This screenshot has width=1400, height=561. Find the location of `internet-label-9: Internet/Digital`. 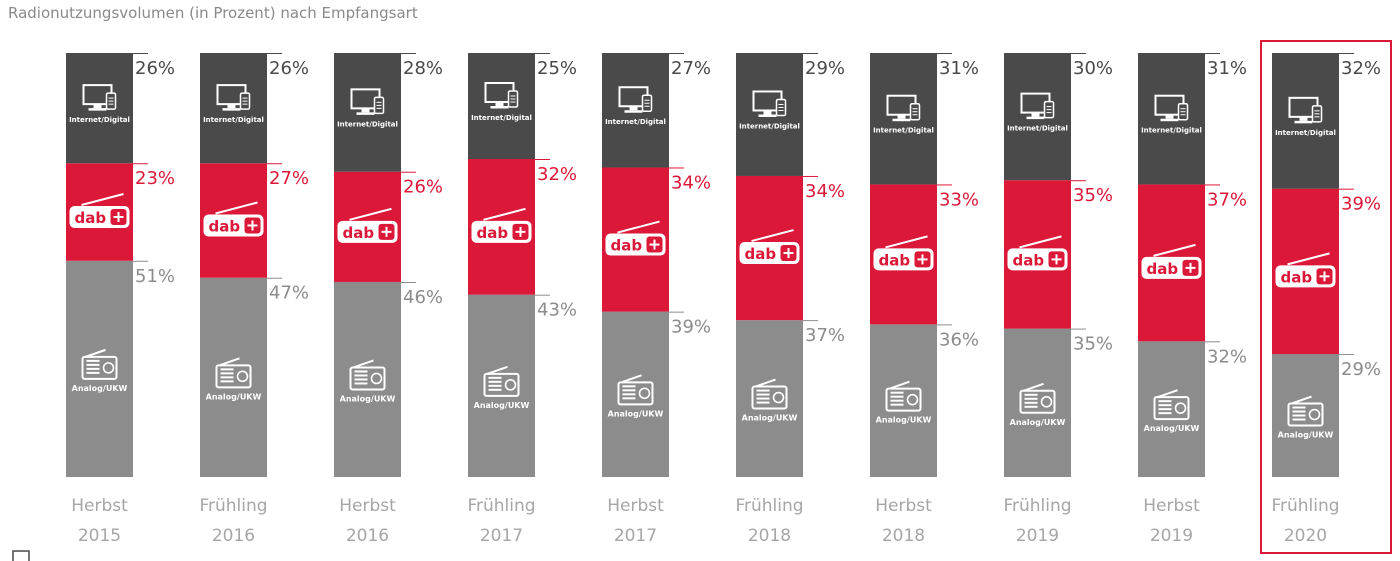

internet-label-9: Internet/Digital is located at coordinates (1305, 133).